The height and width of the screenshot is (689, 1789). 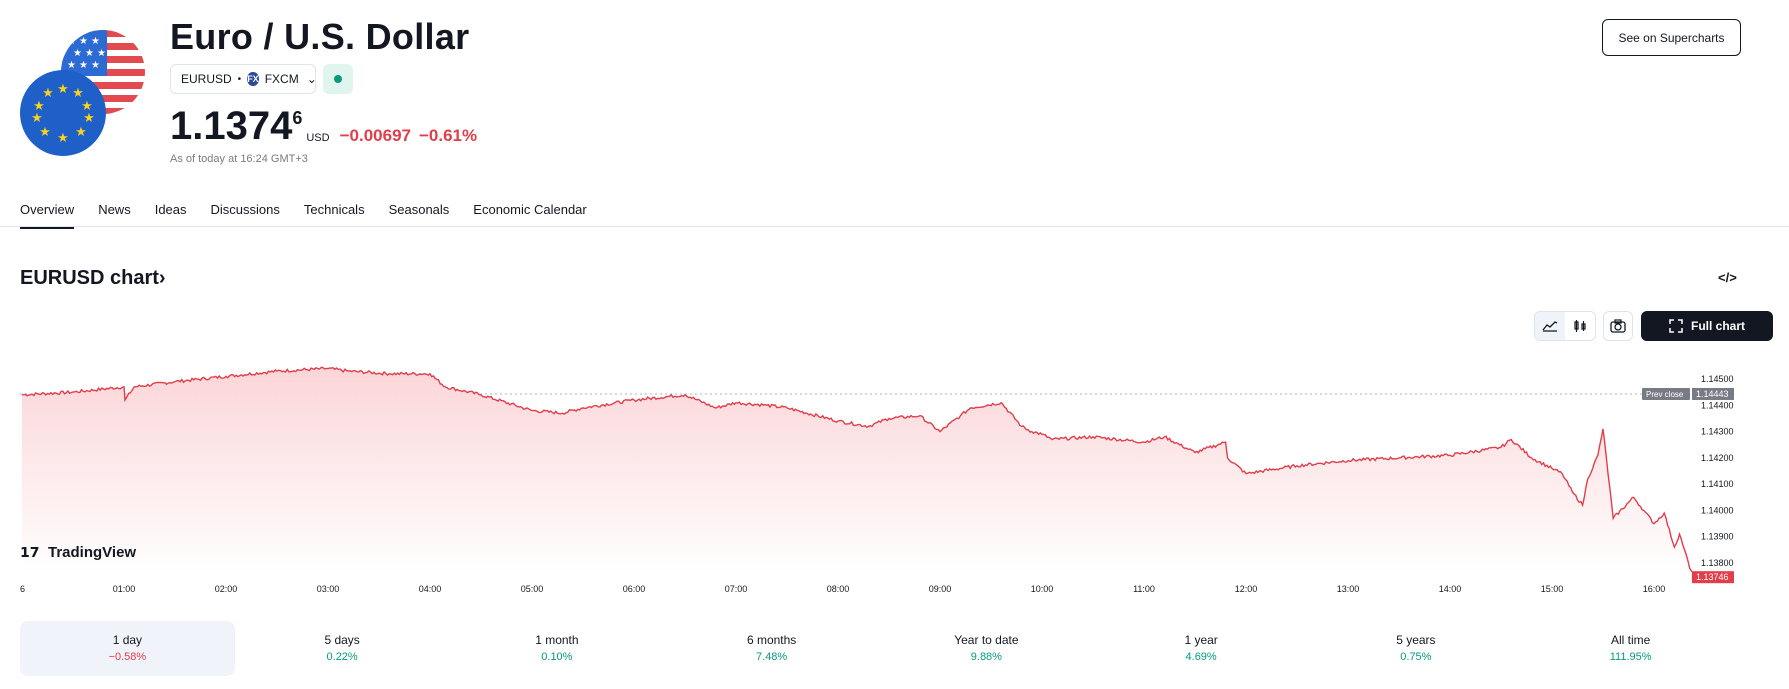 What do you see at coordinates (342, 640) in the screenshot?
I see `period-label: 5 days` at bounding box center [342, 640].